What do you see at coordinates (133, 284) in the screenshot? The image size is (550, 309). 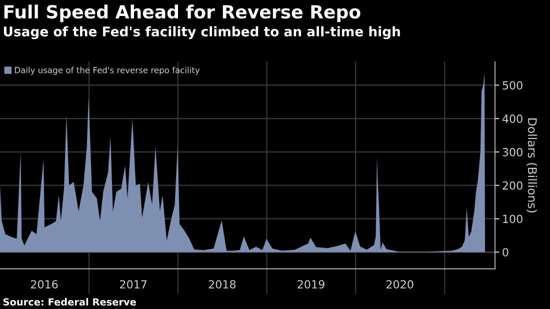 I see `x-tick-label: 2017` at bounding box center [133, 284].